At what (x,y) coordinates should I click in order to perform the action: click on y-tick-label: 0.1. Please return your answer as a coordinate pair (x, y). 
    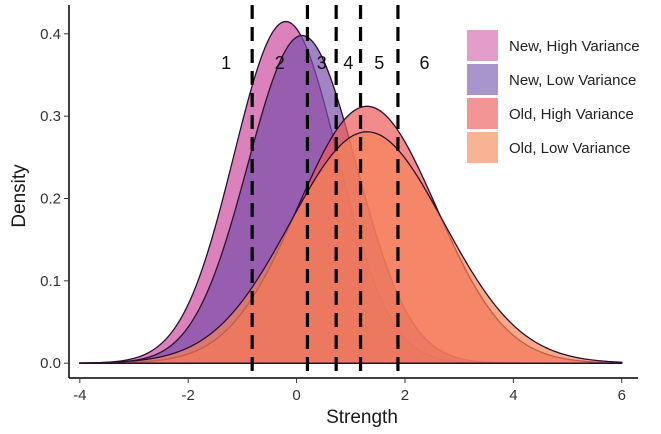
    Looking at the image, I should click on (50, 281).